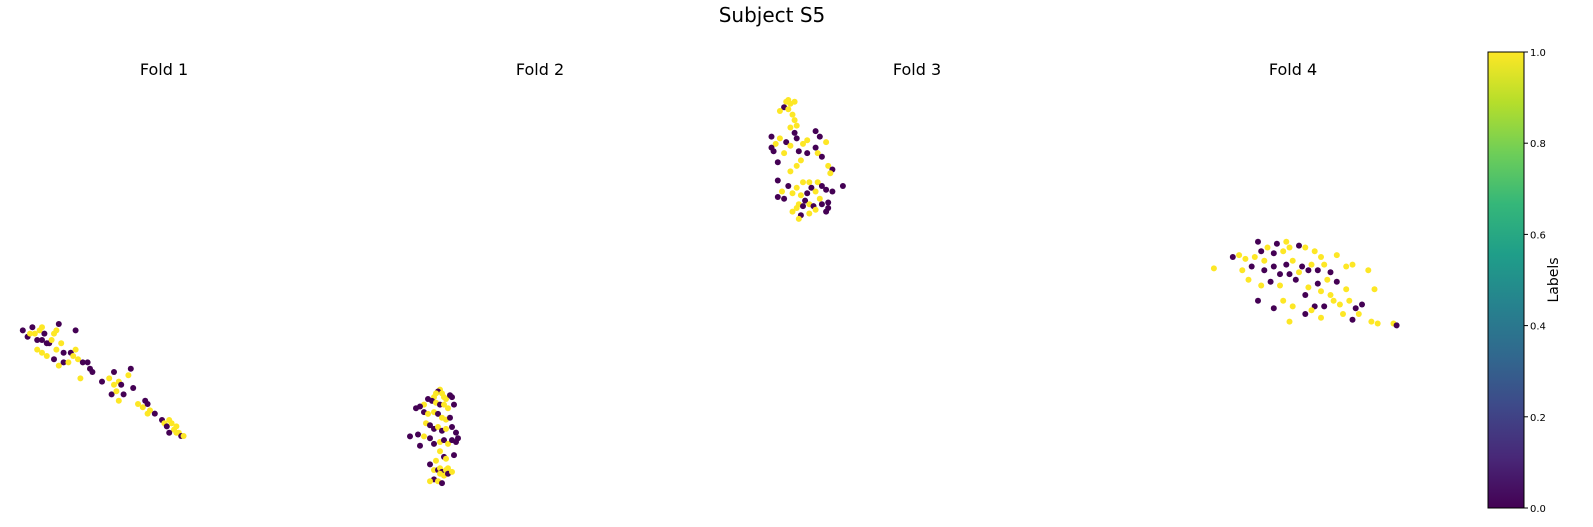 The width and height of the screenshot is (1593, 527). Describe the element at coordinates (1538, 418) in the screenshot. I see `colorbar-tick-label: 0.2` at that location.